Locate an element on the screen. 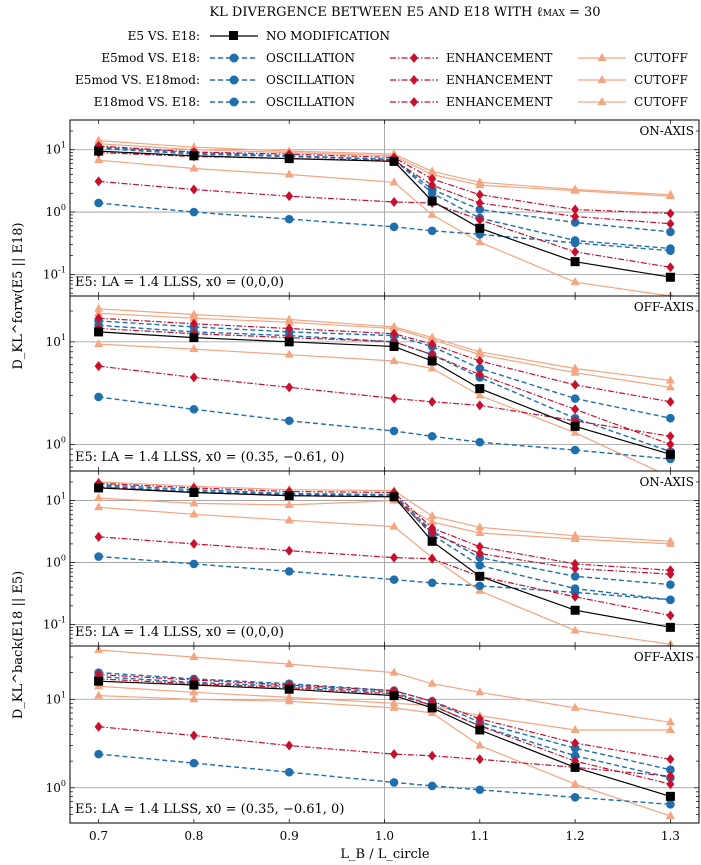 The height and width of the screenshot is (865, 701). legend-entry-oscillation-2: OSCILLATION is located at coordinates (282, 80).